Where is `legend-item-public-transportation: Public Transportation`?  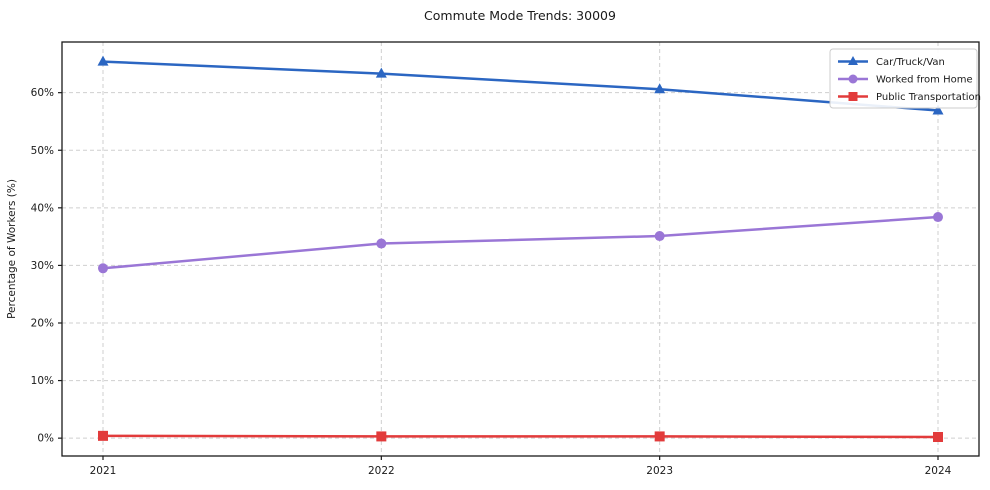 legend-item-public-transportation: Public Transportation is located at coordinates (909, 97).